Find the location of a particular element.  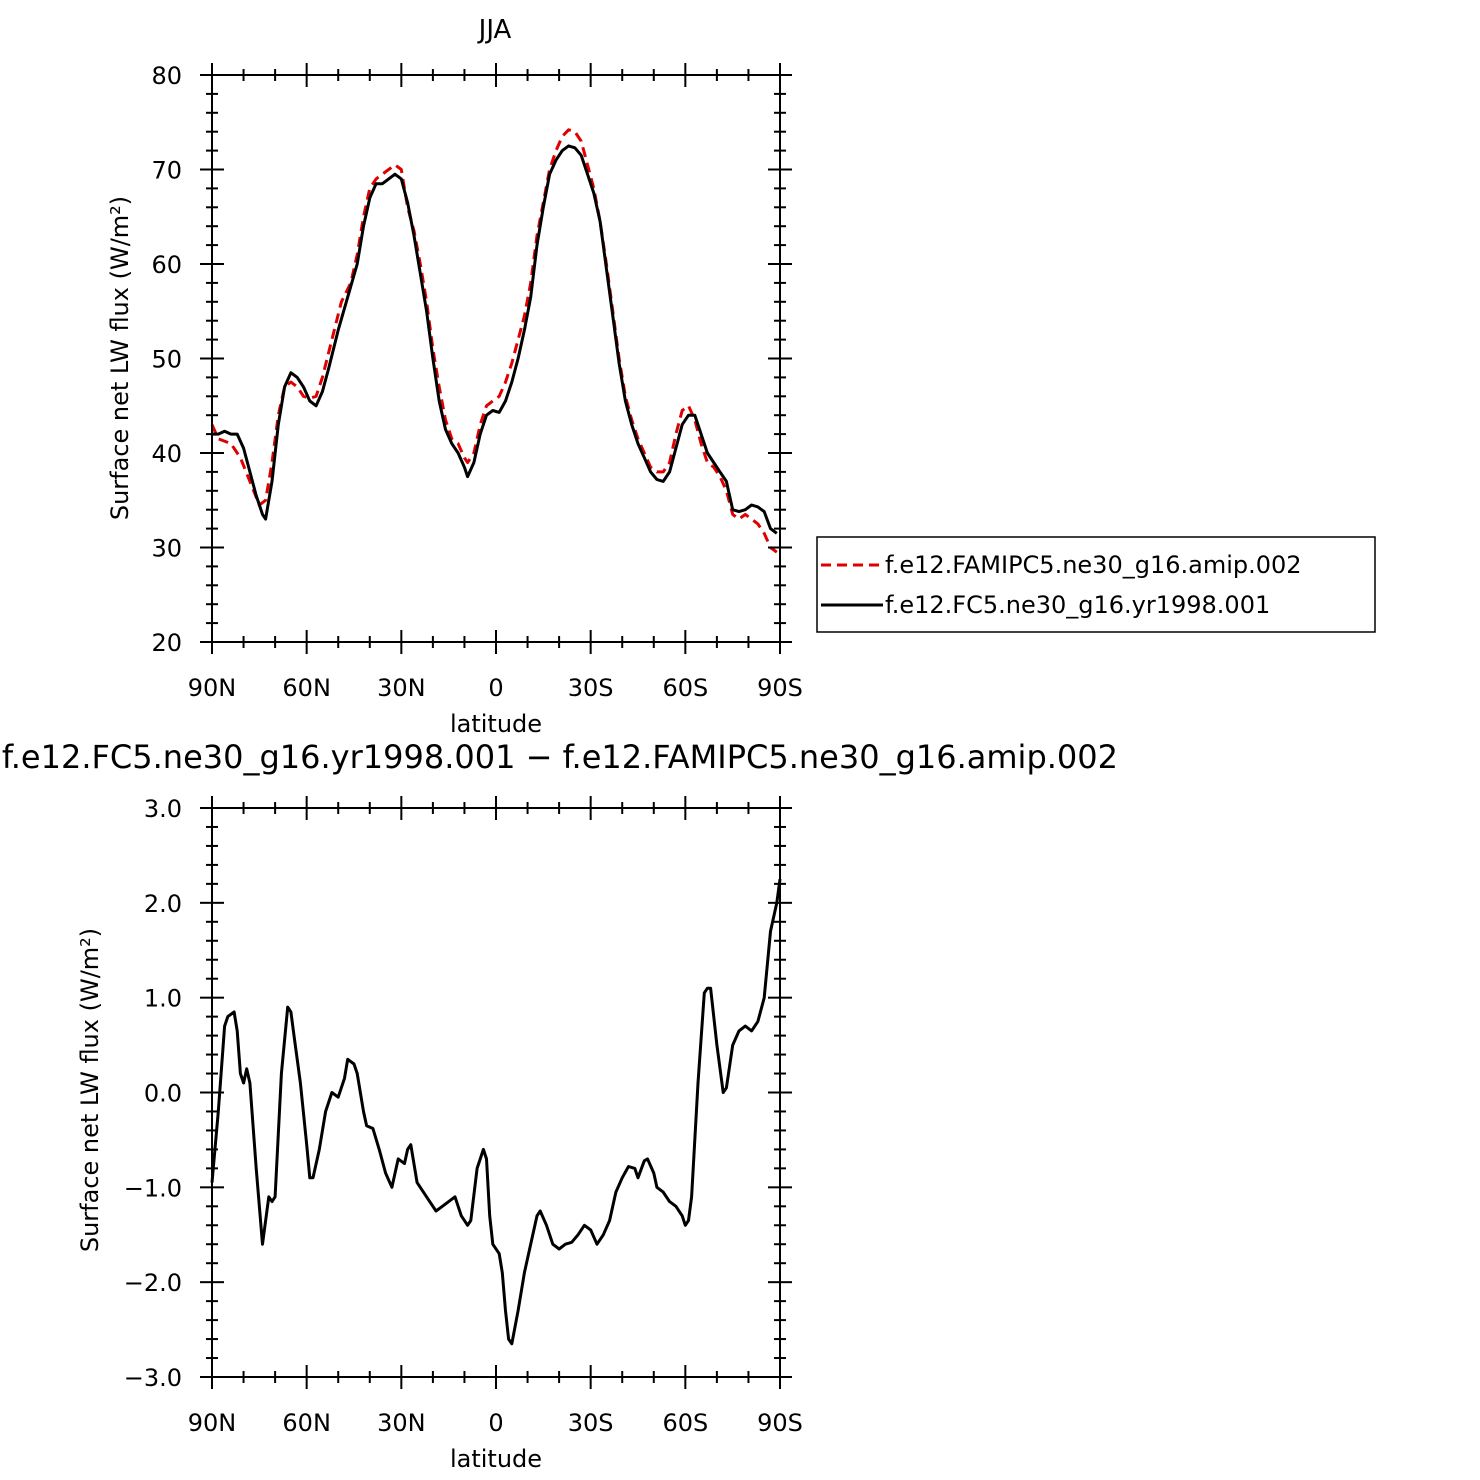

top-y-tick-label: 60 is located at coordinates (166, 265).